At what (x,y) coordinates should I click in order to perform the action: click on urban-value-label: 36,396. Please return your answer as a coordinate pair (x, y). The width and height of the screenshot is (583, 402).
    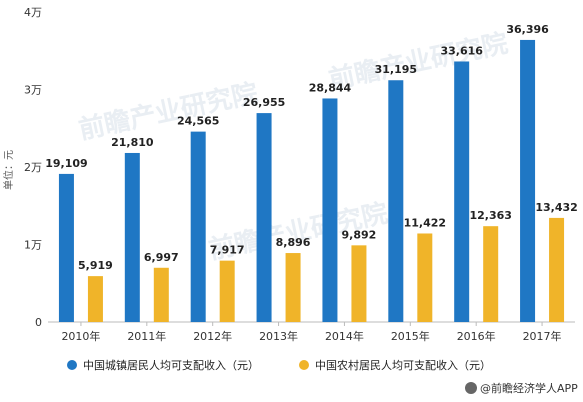
    Looking at the image, I should click on (527, 29).